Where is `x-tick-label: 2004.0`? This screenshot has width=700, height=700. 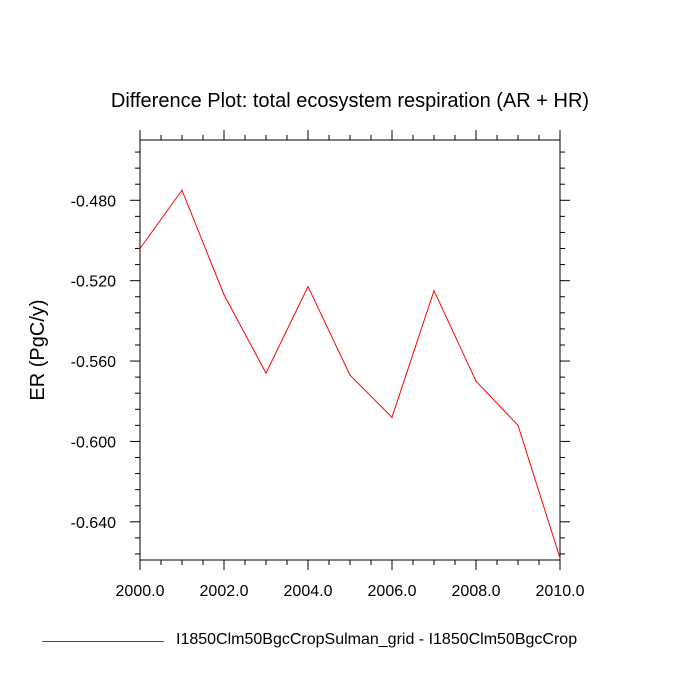
x-tick-label: 2004.0 is located at coordinates (308, 591).